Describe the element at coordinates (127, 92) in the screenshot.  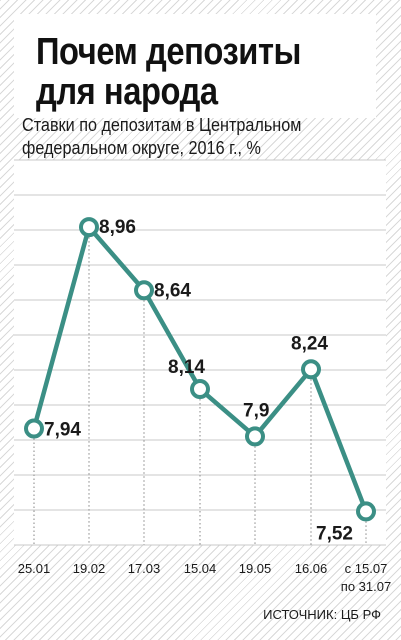
I see `title-line-2: для народа` at that location.